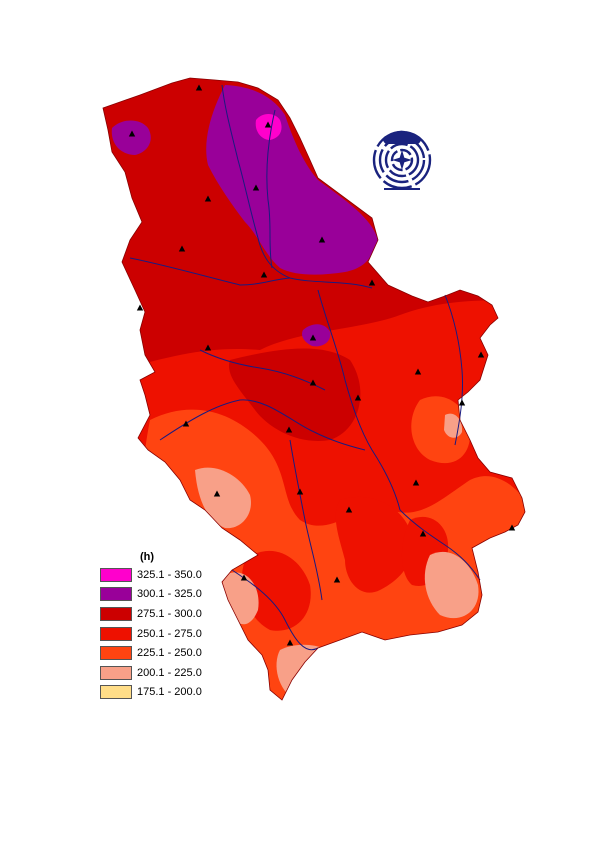 The image size is (595, 842). I want to click on river-morava, so click(359, 400).